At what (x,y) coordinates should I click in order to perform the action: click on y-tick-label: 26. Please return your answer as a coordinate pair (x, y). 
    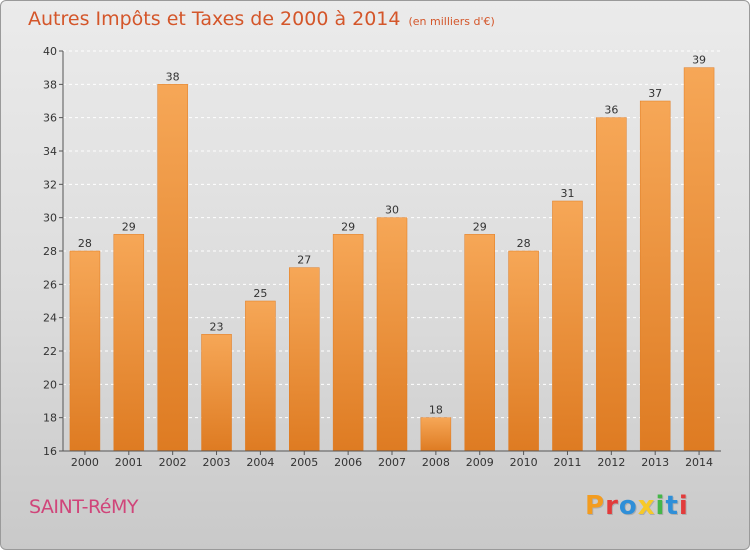
    Looking at the image, I should click on (50, 284).